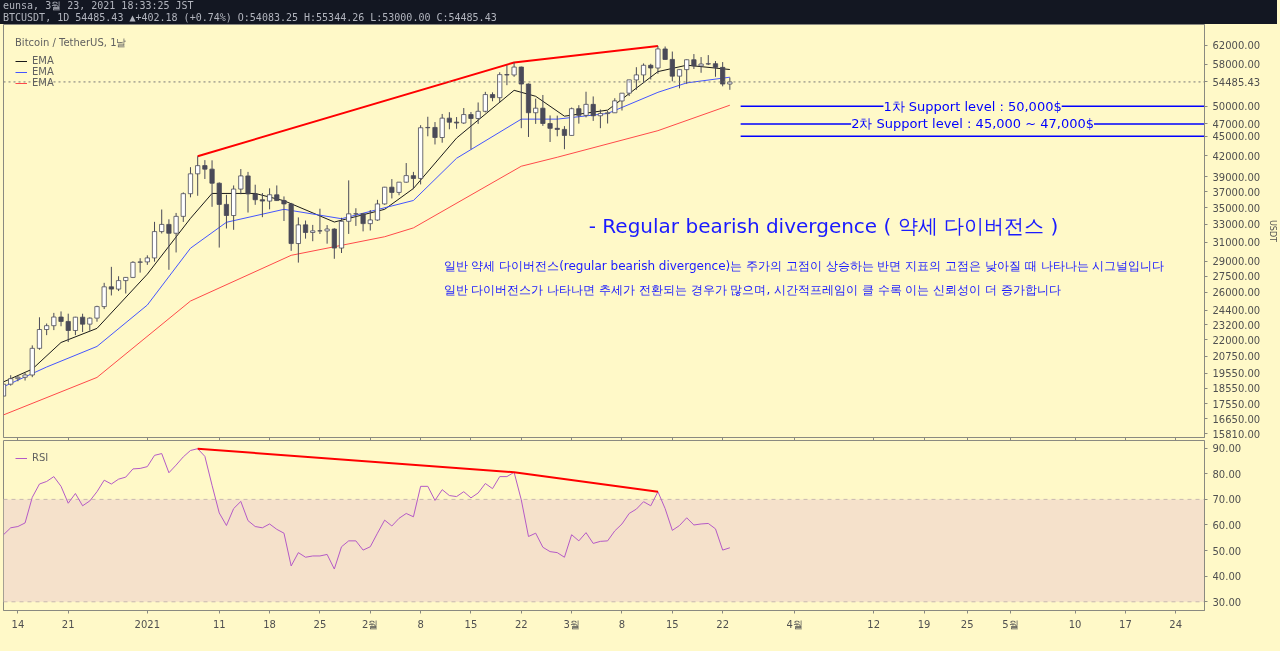  I want to click on annotation: - Regular bearish divergence ( 약세 다이버전스 ), so click(823, 225).